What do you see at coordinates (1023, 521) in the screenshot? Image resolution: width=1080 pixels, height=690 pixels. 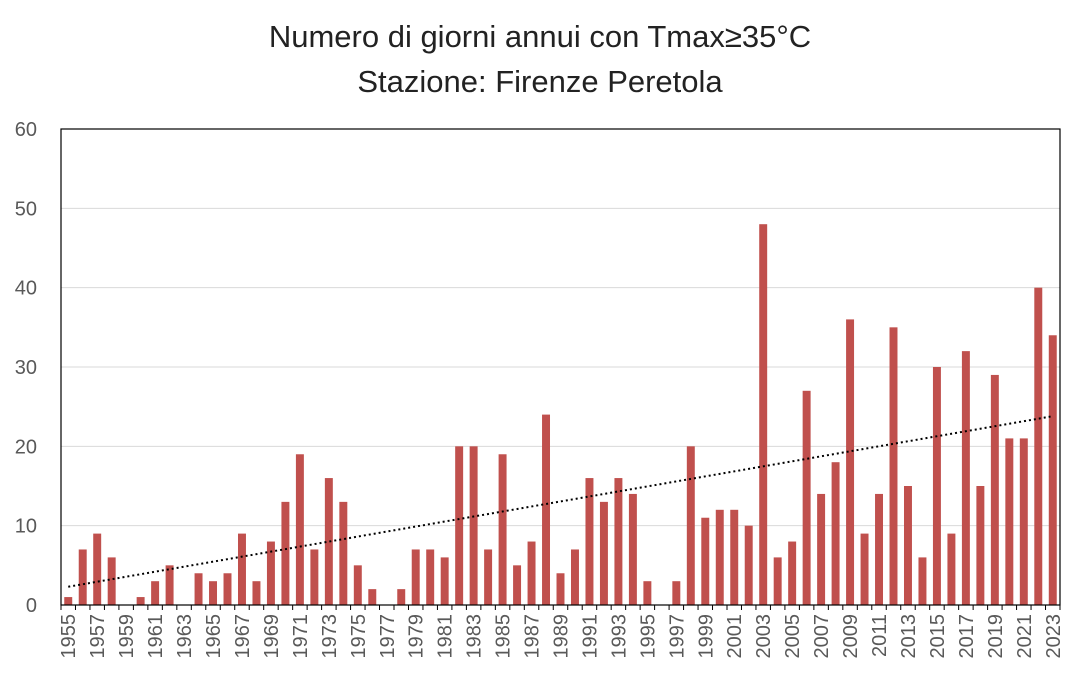 I see `bar-2021` at bounding box center [1023, 521].